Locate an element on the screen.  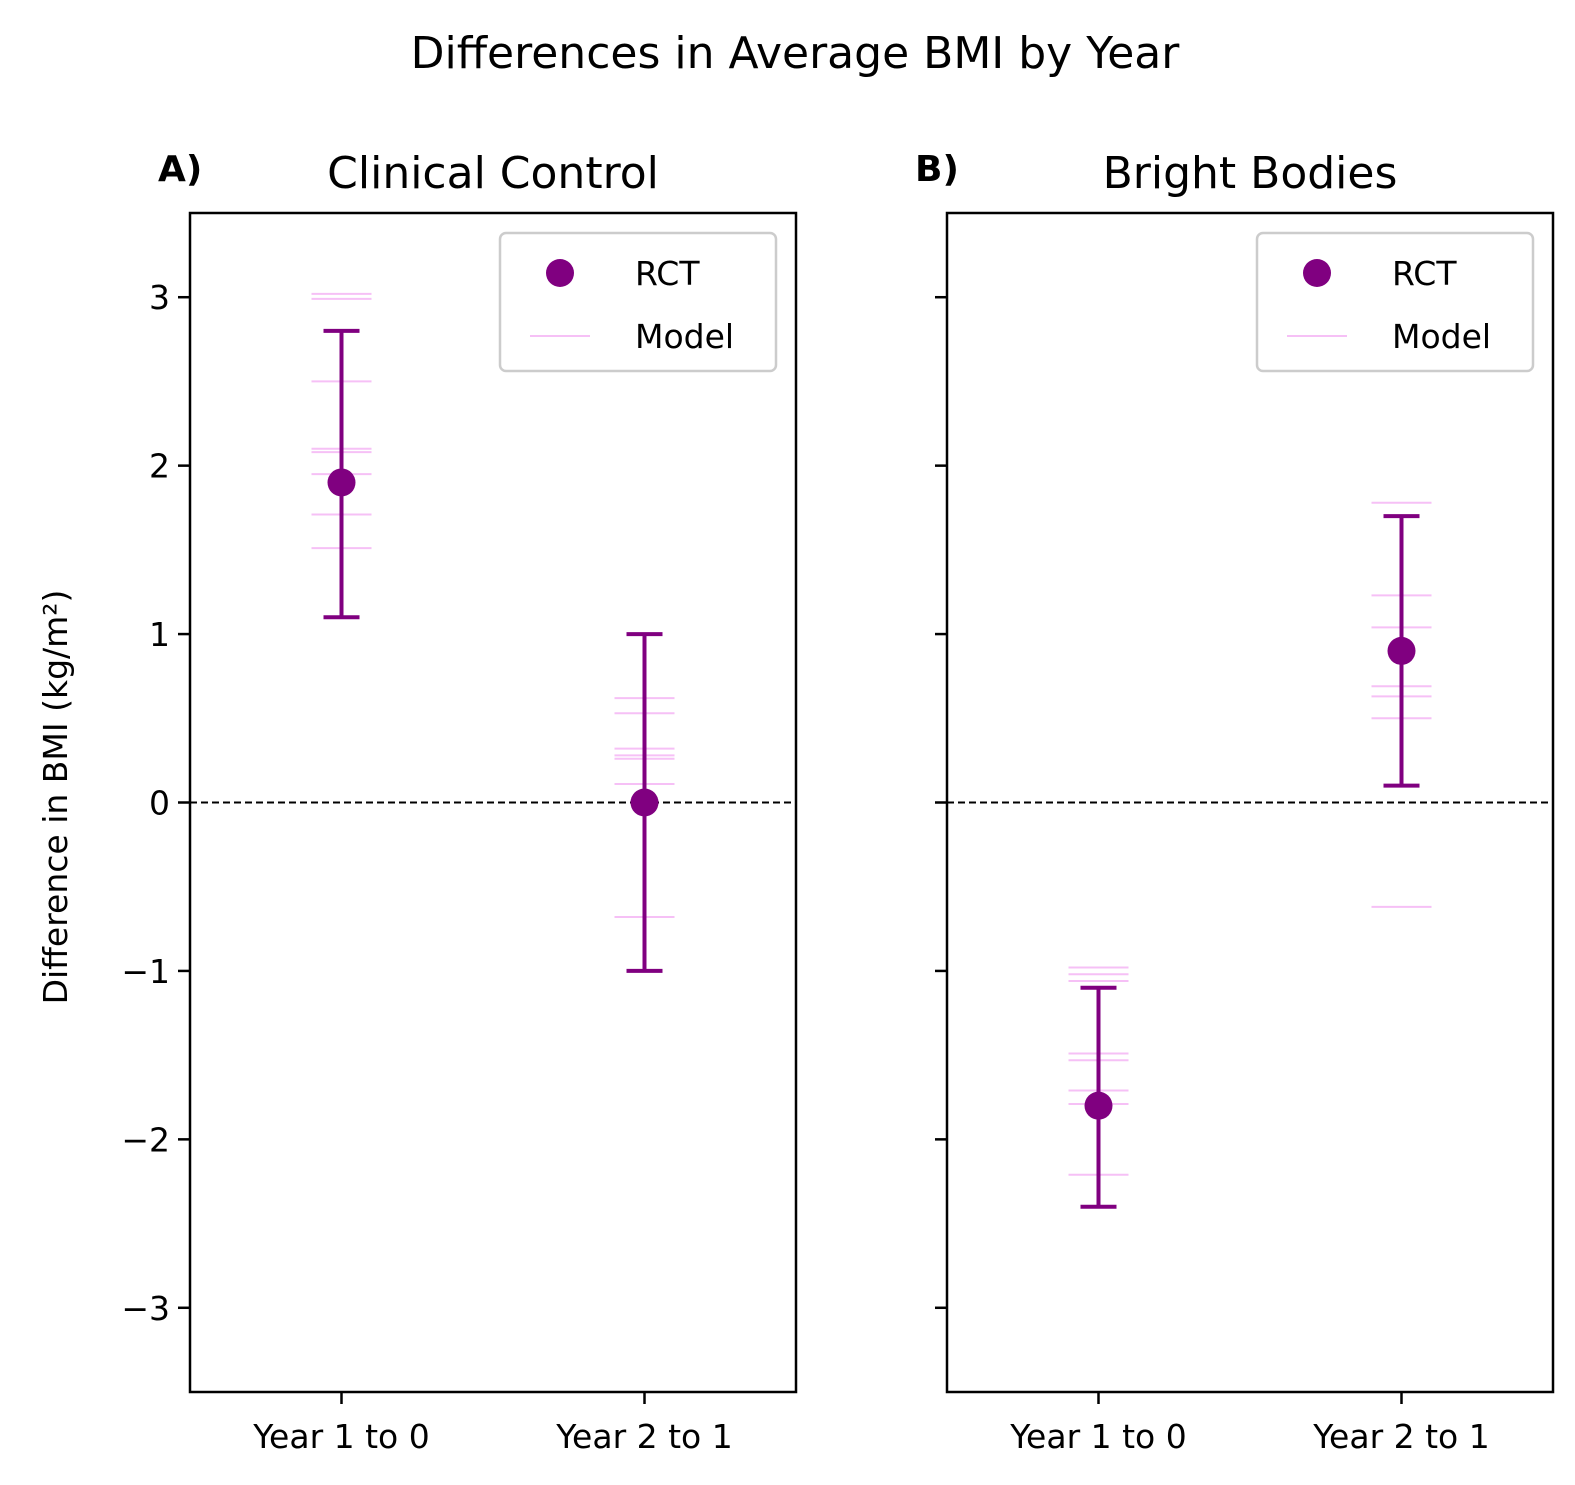
figure-title: Differences in Average BMI by Year is located at coordinates (796, 53).